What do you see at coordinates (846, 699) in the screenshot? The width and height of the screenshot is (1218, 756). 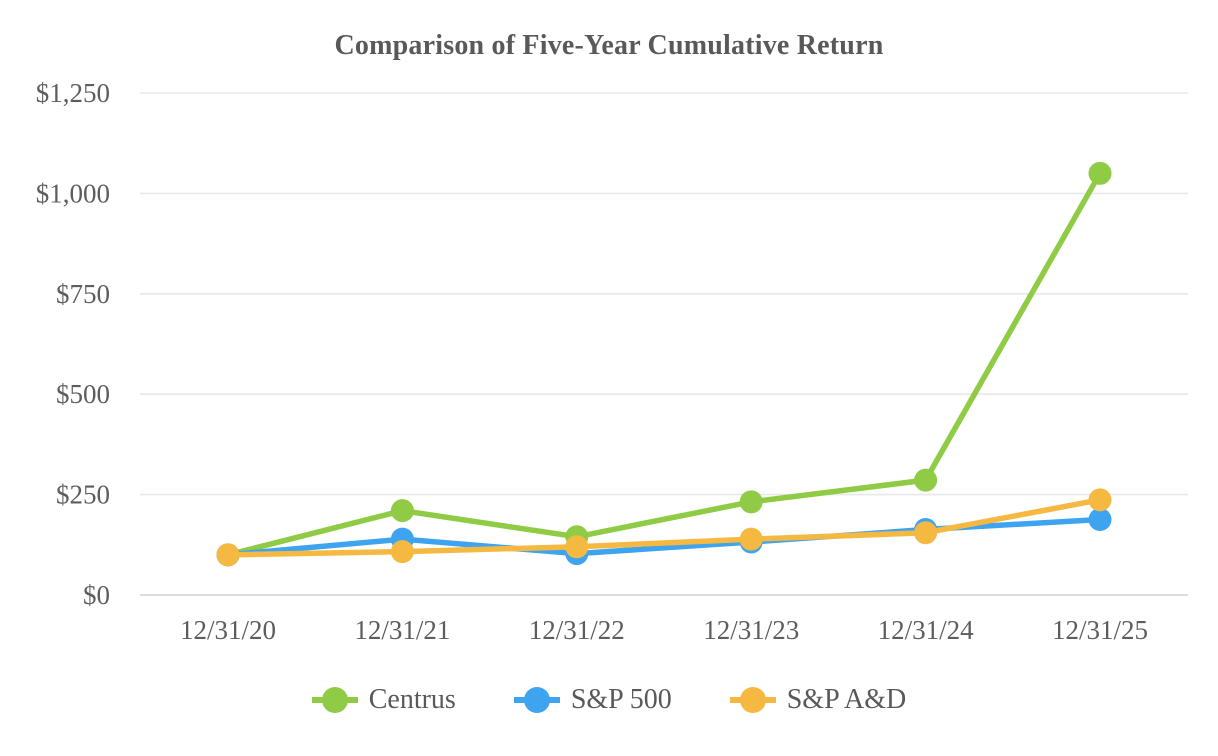 I see `legend-label: S&P A&D` at bounding box center [846, 699].